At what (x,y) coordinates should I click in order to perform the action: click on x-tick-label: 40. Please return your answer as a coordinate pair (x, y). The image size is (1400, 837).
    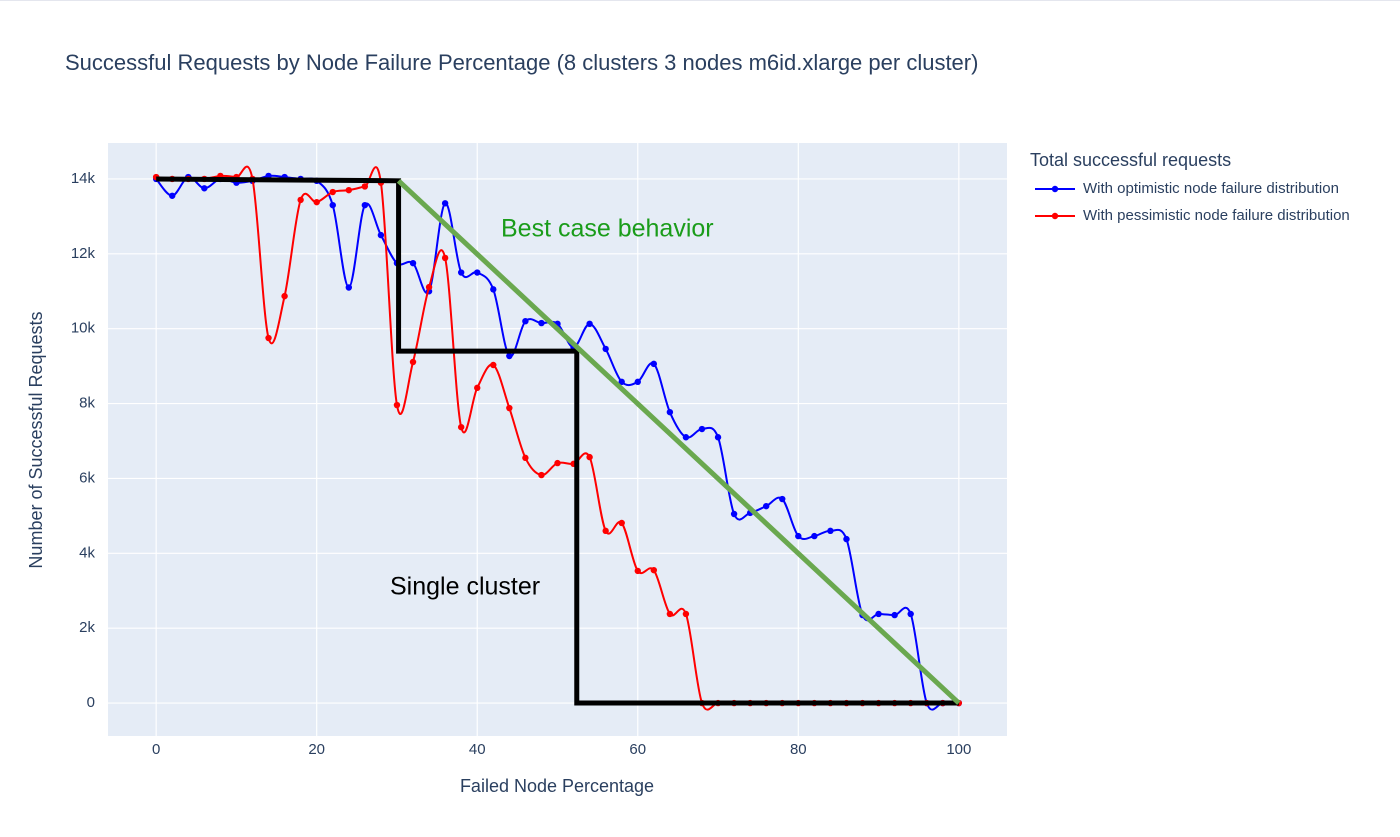
    Looking at the image, I should click on (477, 749).